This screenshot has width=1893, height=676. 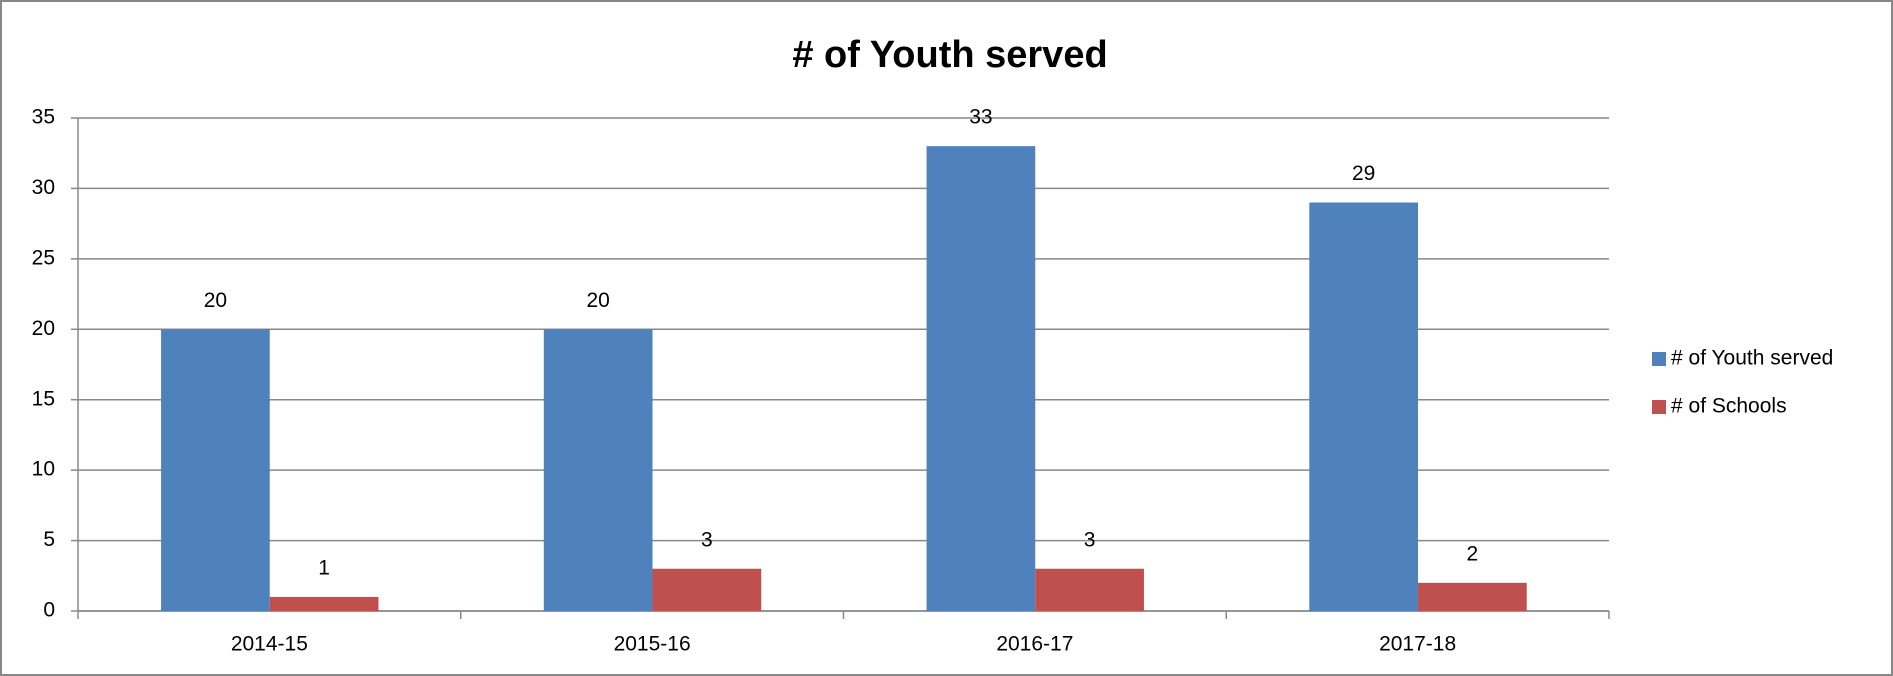 What do you see at coordinates (980, 117) in the screenshot?
I see `data-label: 33` at bounding box center [980, 117].